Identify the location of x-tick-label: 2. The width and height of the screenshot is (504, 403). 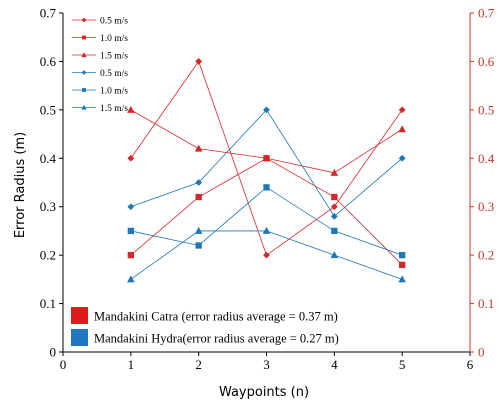
(198, 364).